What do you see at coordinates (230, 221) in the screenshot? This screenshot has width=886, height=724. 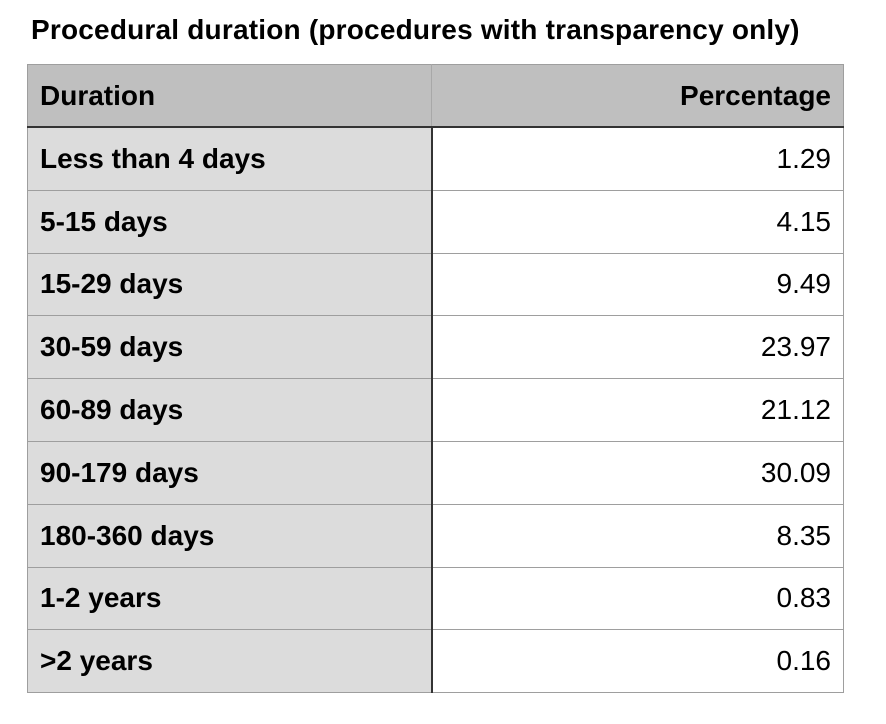 I see `duration-cell: 5-15 days` at bounding box center [230, 221].